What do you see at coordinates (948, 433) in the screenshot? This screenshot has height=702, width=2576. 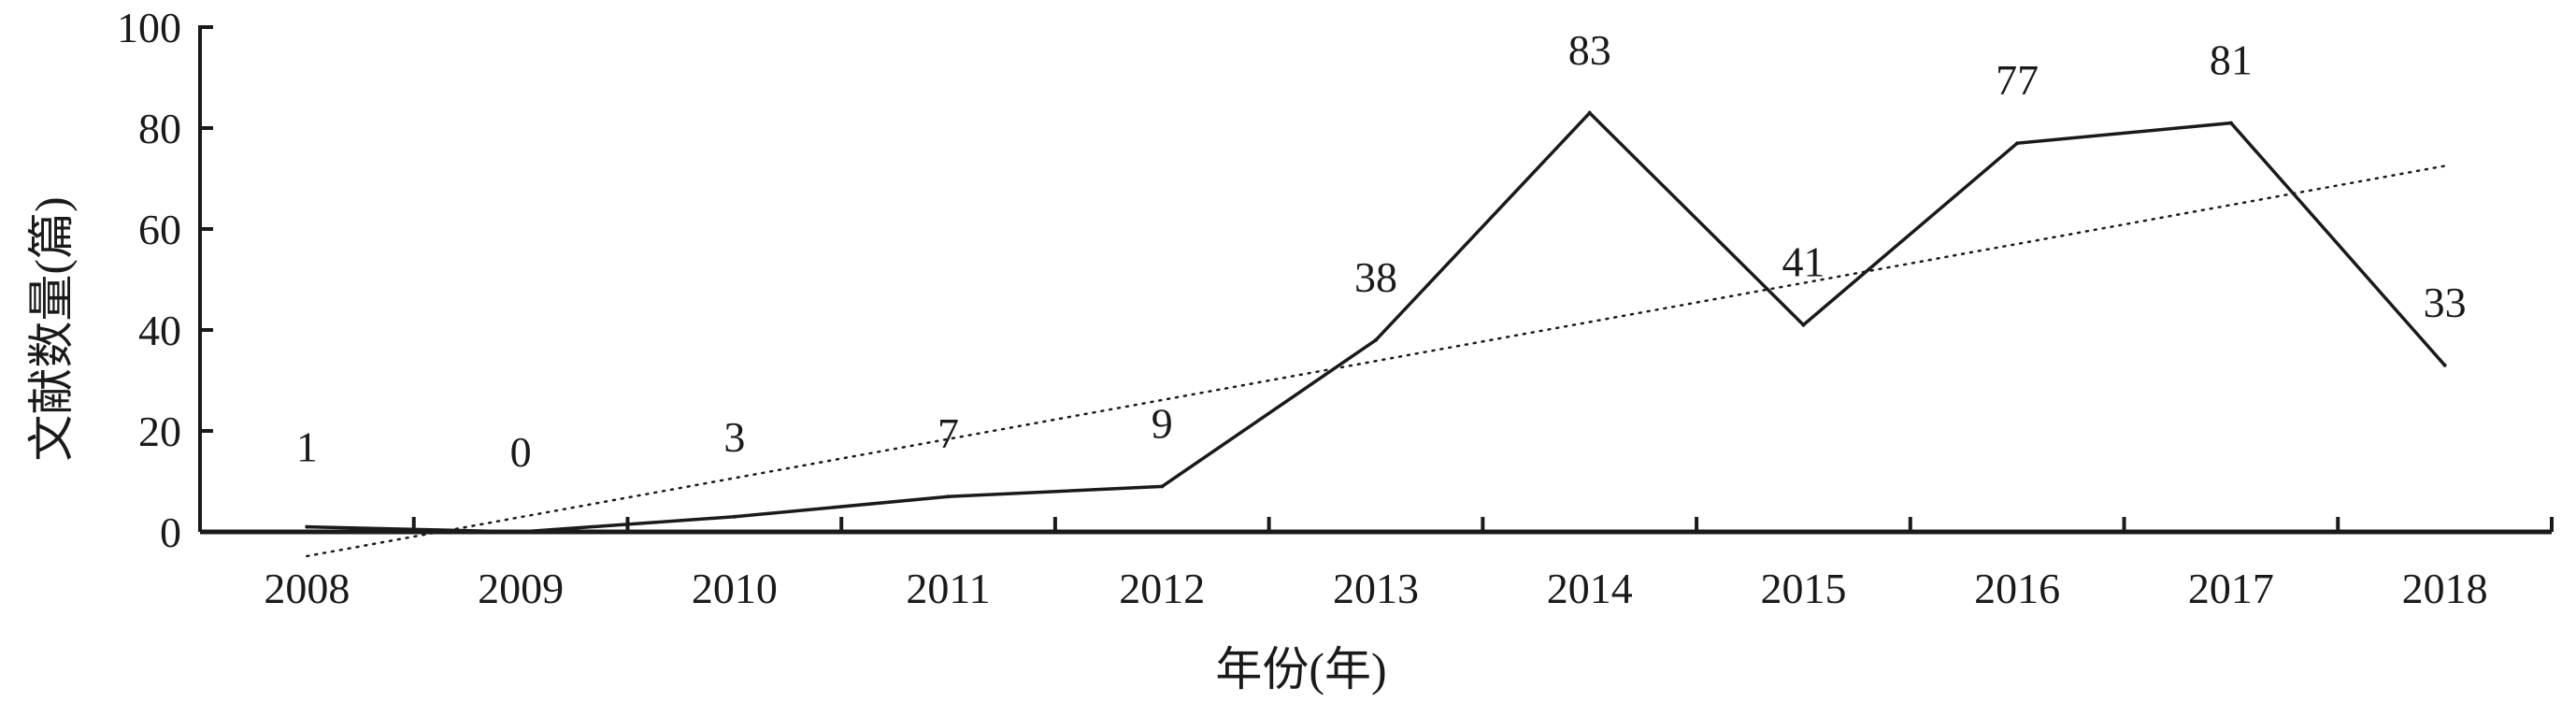 I see `data-label: 7` at bounding box center [948, 433].